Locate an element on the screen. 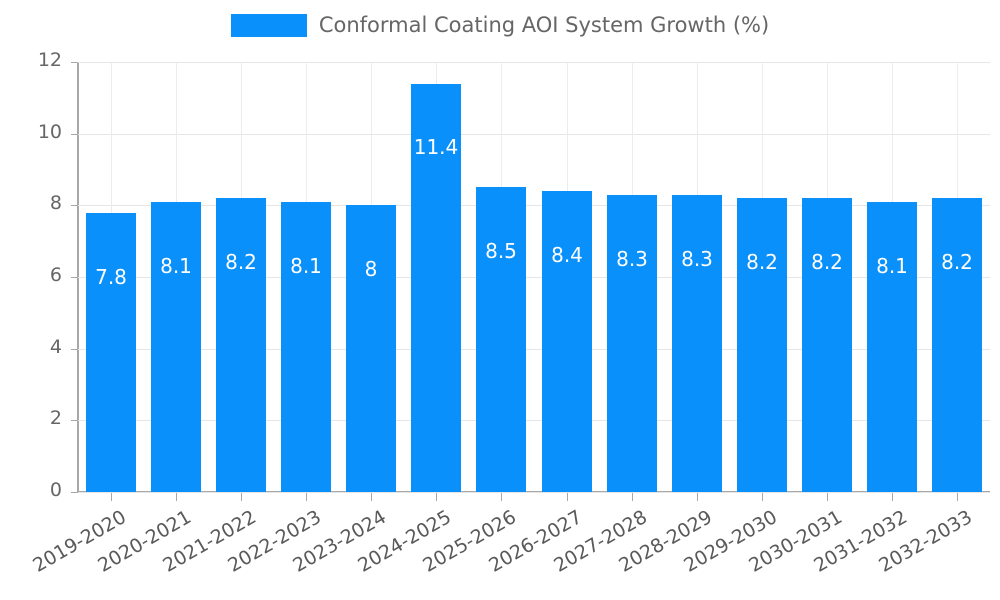 The image size is (1000, 600). legend-color-swatch-icon is located at coordinates (268, 25).